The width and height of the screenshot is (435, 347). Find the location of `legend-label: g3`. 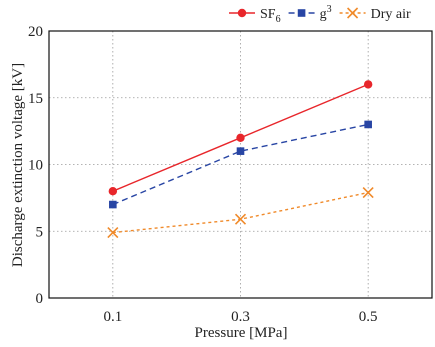

legend-label: g3 is located at coordinates (326, 13).